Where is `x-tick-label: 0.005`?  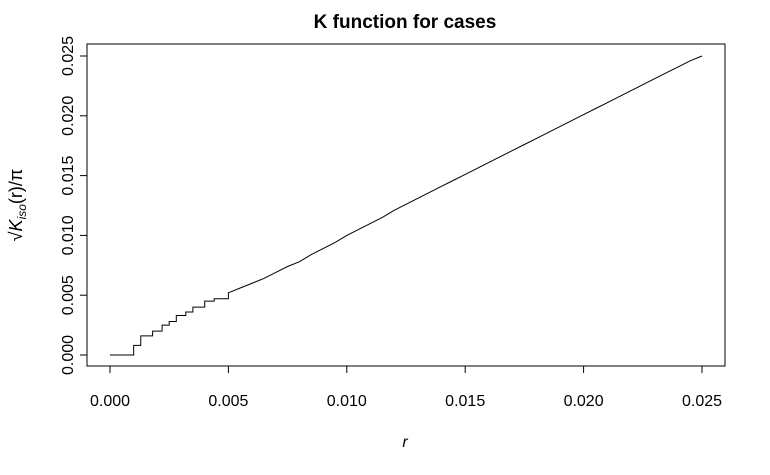 x-tick-label: 0.005 is located at coordinates (228, 401).